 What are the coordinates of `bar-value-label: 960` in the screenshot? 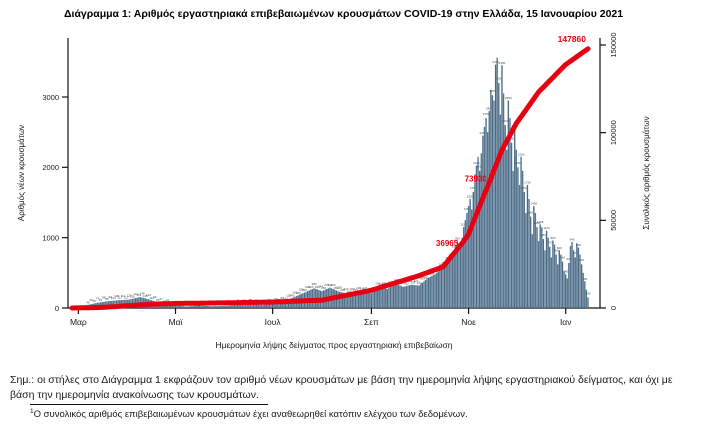 It's located at (552, 238).